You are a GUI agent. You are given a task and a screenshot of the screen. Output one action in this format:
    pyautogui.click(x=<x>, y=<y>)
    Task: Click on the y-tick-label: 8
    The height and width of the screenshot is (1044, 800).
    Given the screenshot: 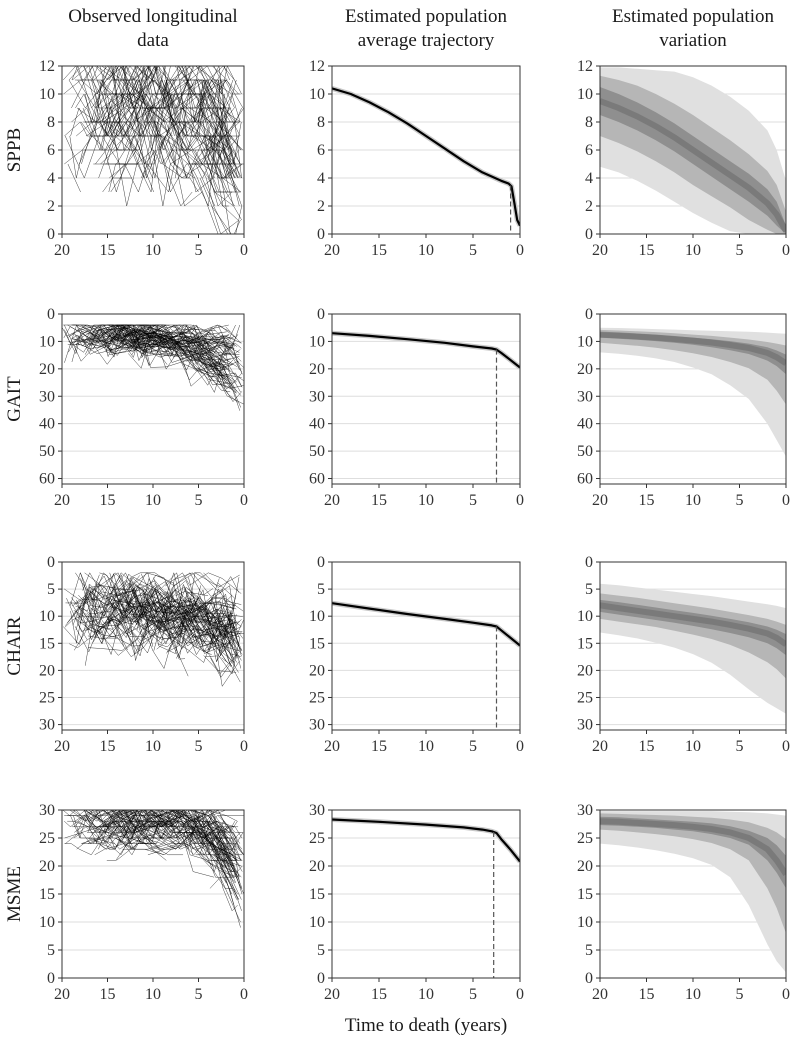 What is the action you would take?
    pyautogui.click(x=51, y=122)
    